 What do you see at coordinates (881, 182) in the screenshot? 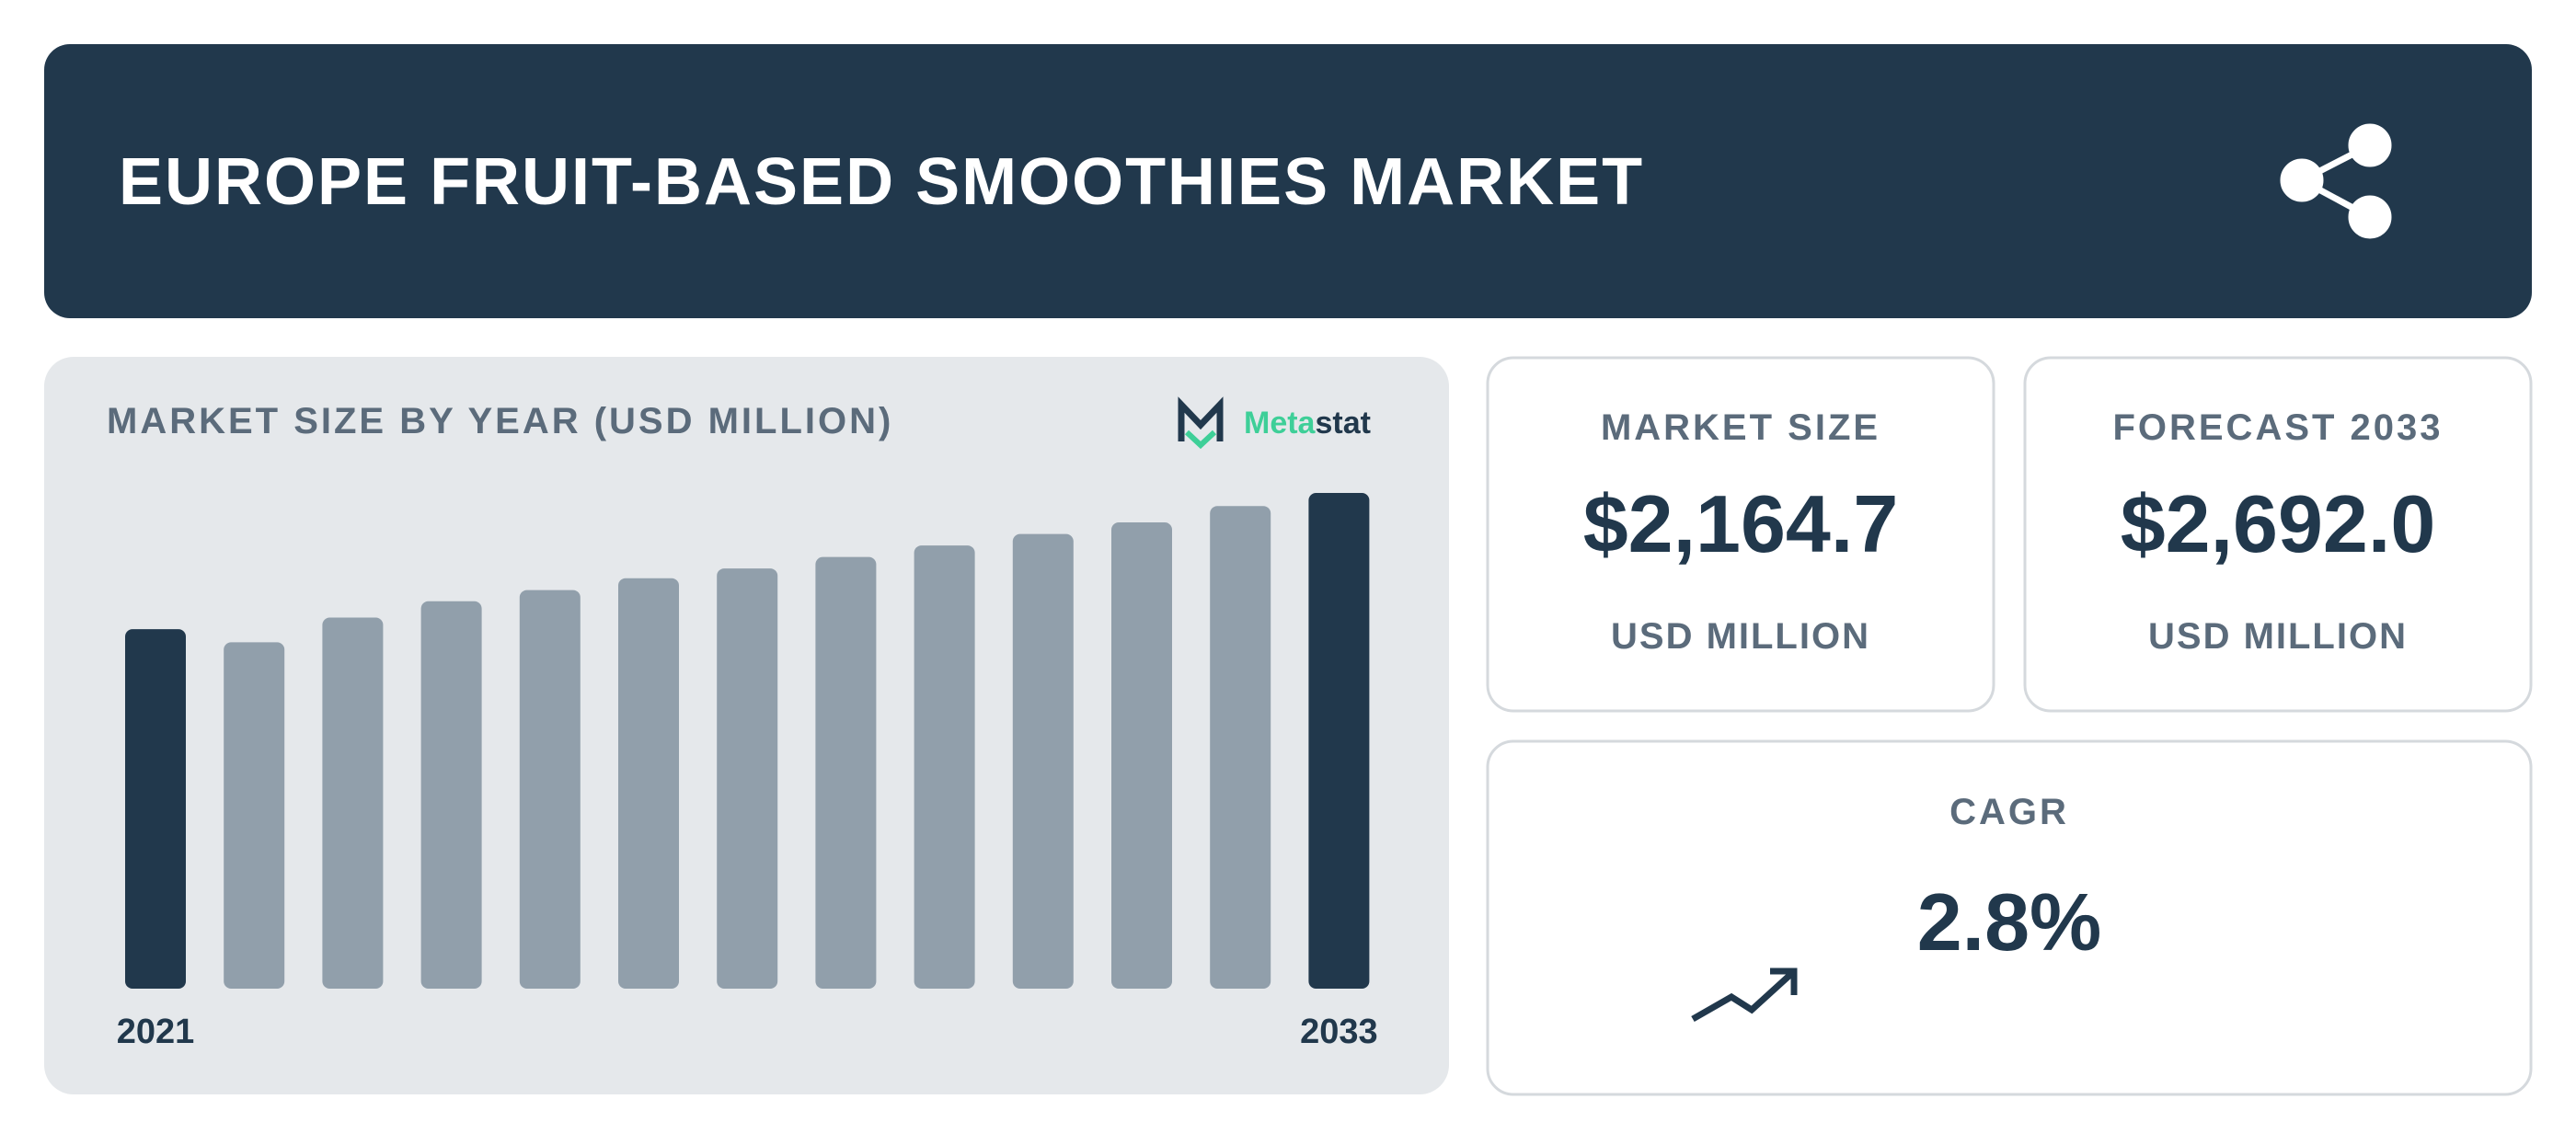
I see `header-title: EUROPE FRUIT-BASED SMOOTHIES MARKET` at bounding box center [881, 182].